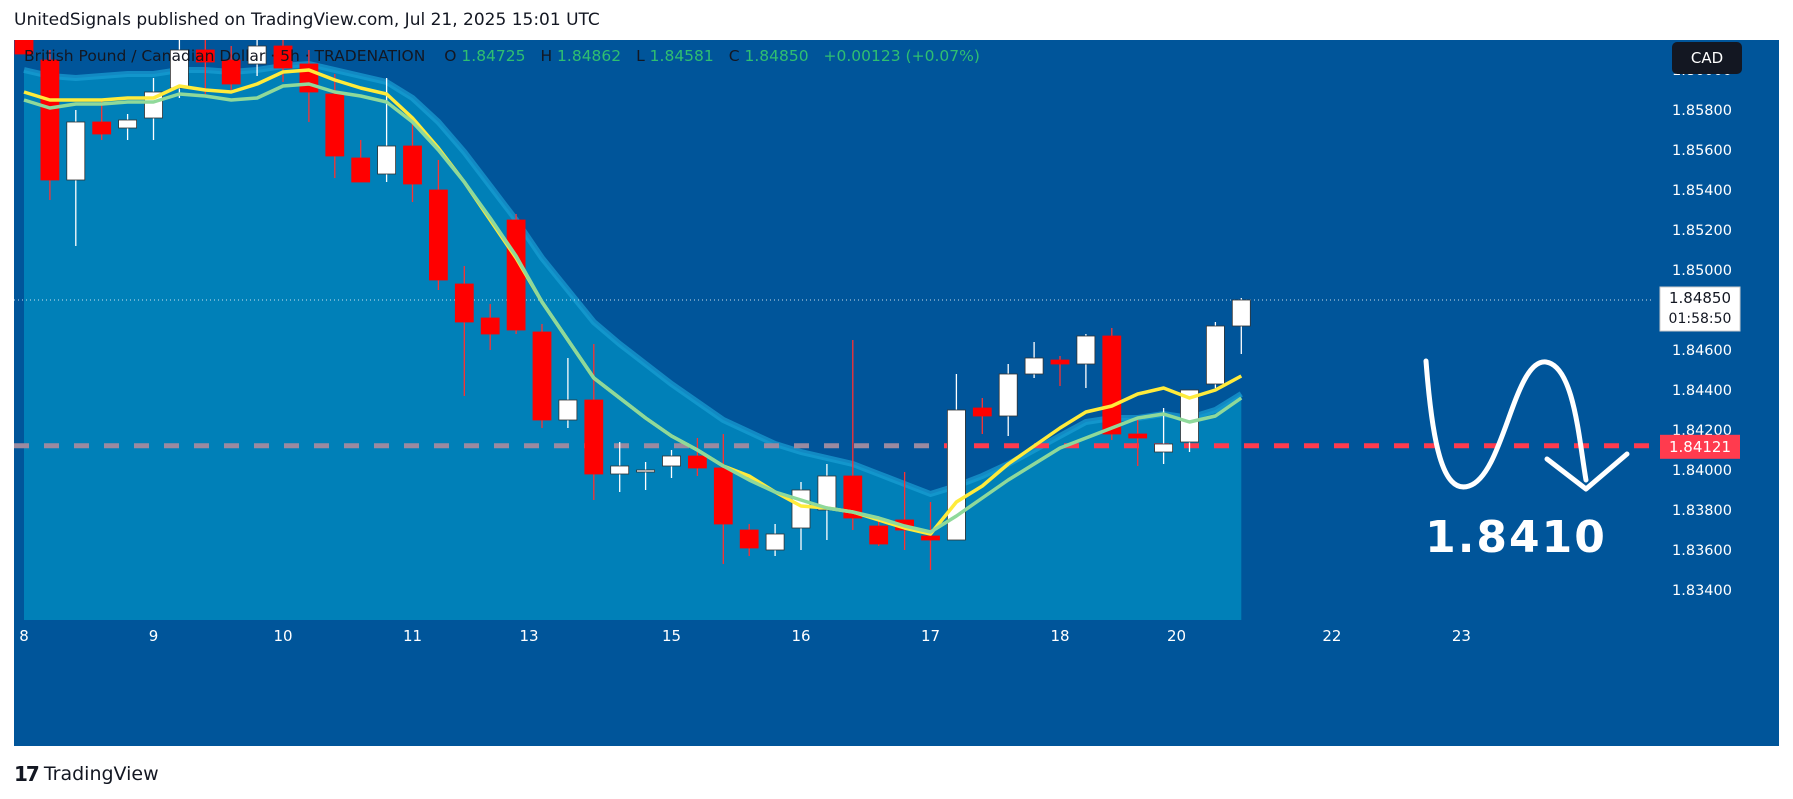  What do you see at coordinates (930, 636) in the screenshot?
I see `time-tick-label: 17` at bounding box center [930, 636].